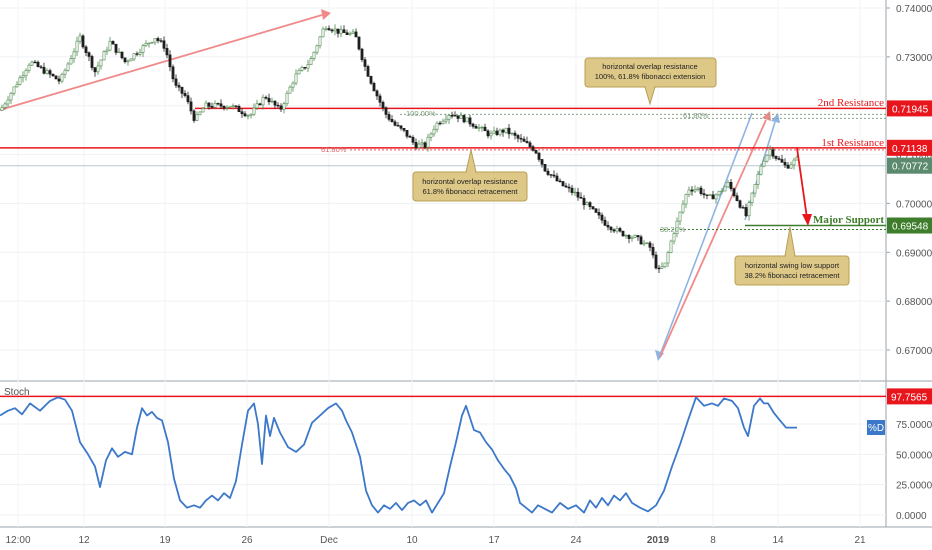 The height and width of the screenshot is (550, 932). I want to click on price-tag-current-bg, so click(909, 165).